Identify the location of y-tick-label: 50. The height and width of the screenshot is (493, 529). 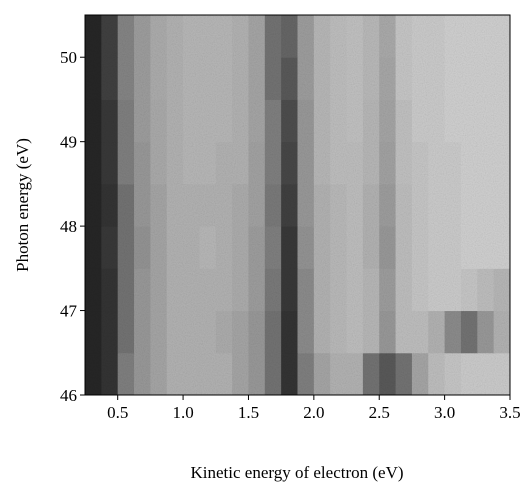
(68, 57).